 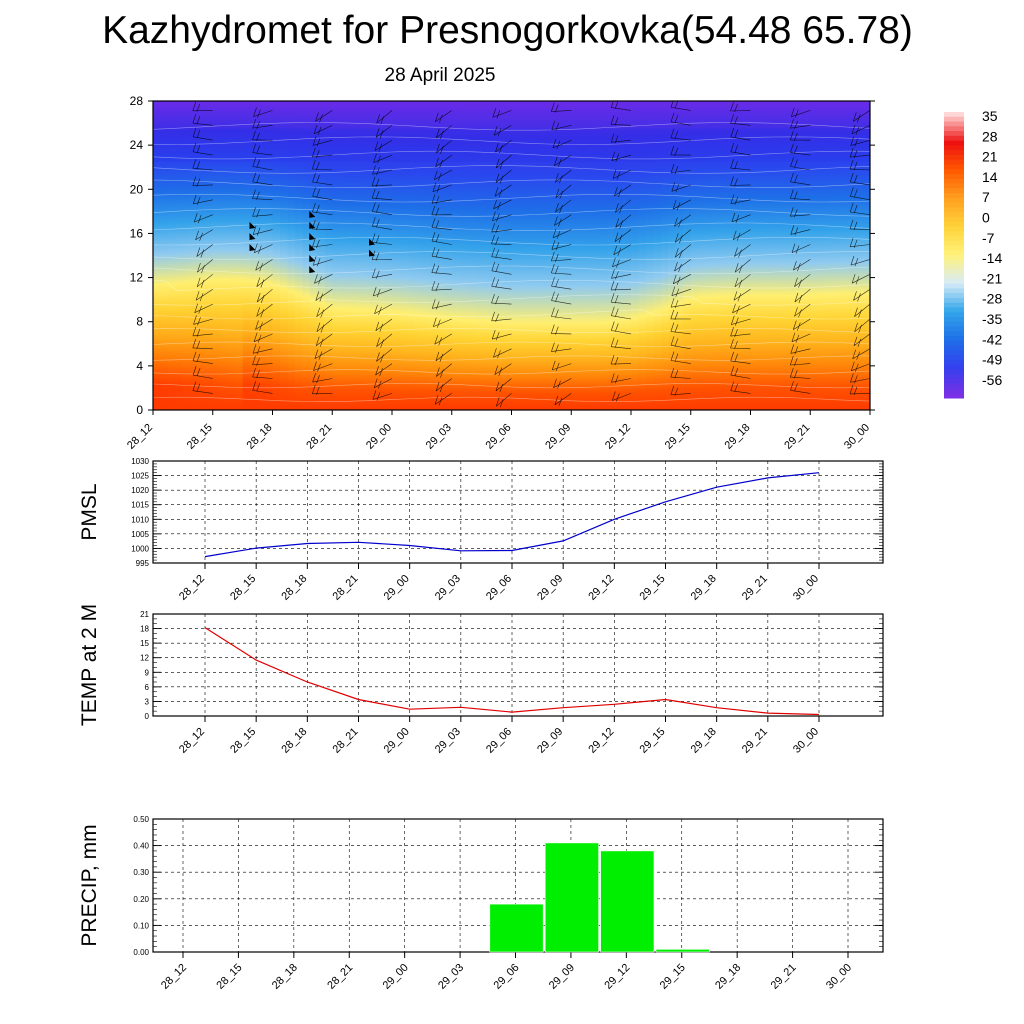 What do you see at coordinates (784, 977) in the screenshot?
I see `precip-x-tick: 29_21` at bounding box center [784, 977].